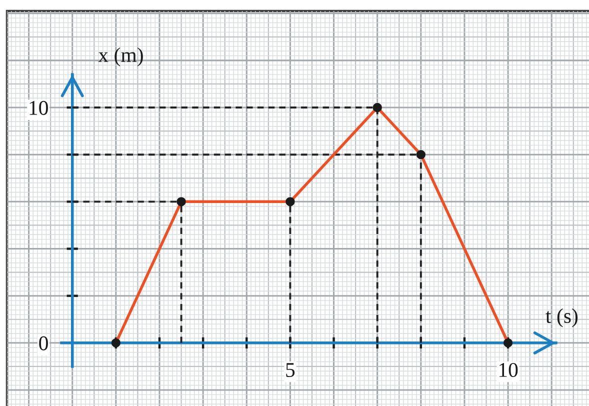 The image size is (589, 406). I want to click on y-axis-title: x (m), so click(120, 56).